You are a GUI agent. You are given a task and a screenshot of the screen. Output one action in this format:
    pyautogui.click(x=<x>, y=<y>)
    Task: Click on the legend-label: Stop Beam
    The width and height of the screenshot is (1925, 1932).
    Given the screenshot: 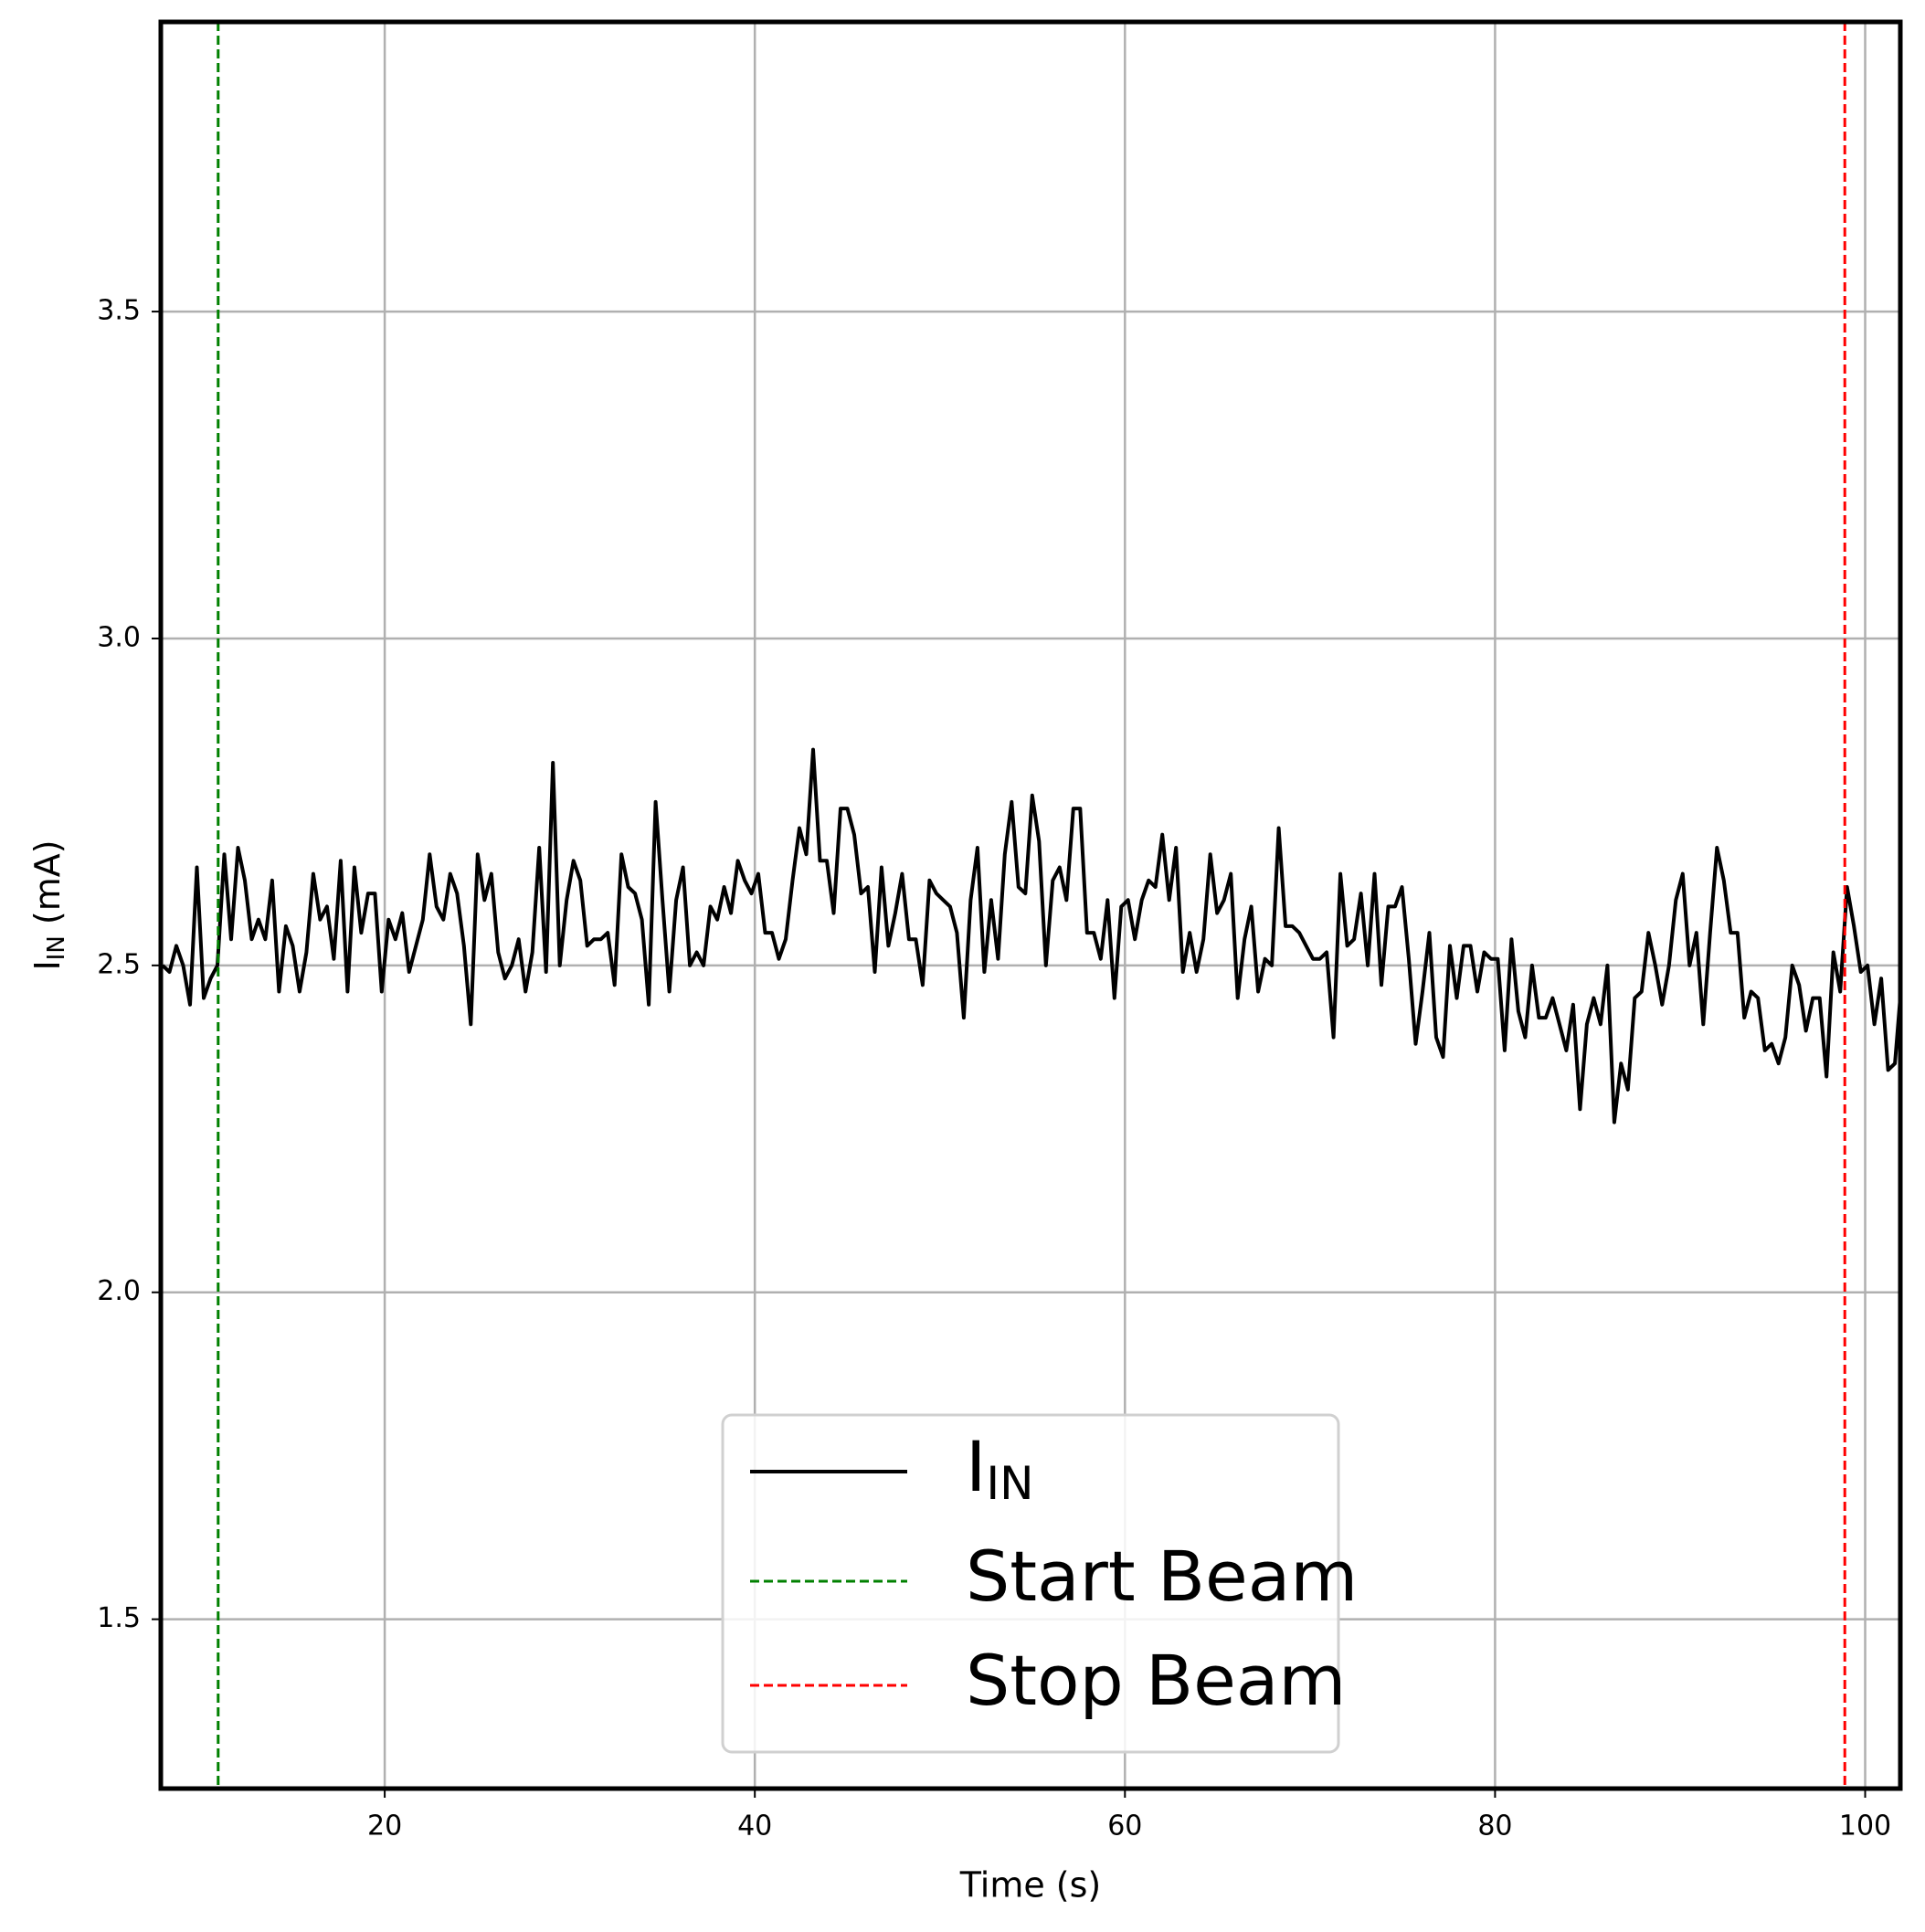 What is the action you would take?
    pyautogui.click(x=1156, y=1680)
    